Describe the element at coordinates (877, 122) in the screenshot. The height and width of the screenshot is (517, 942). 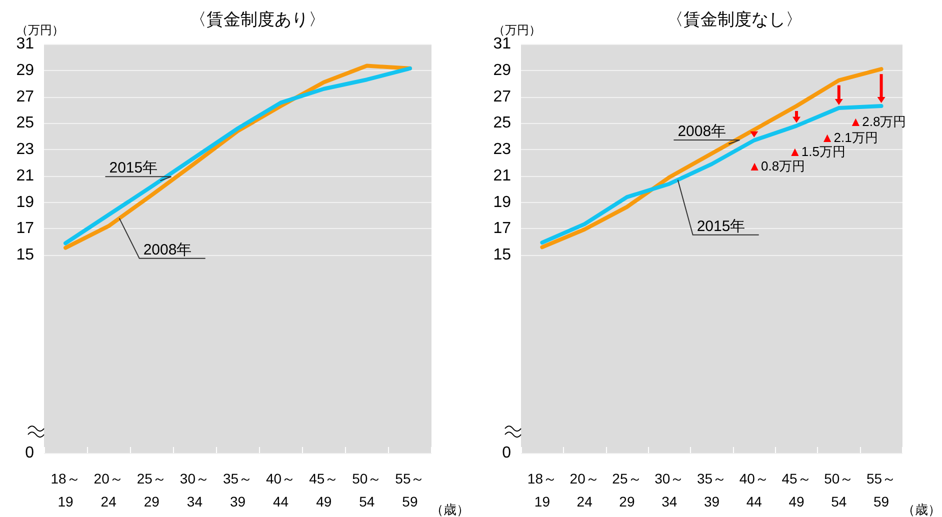
I see `annotation: ▲2.8万円` at that location.